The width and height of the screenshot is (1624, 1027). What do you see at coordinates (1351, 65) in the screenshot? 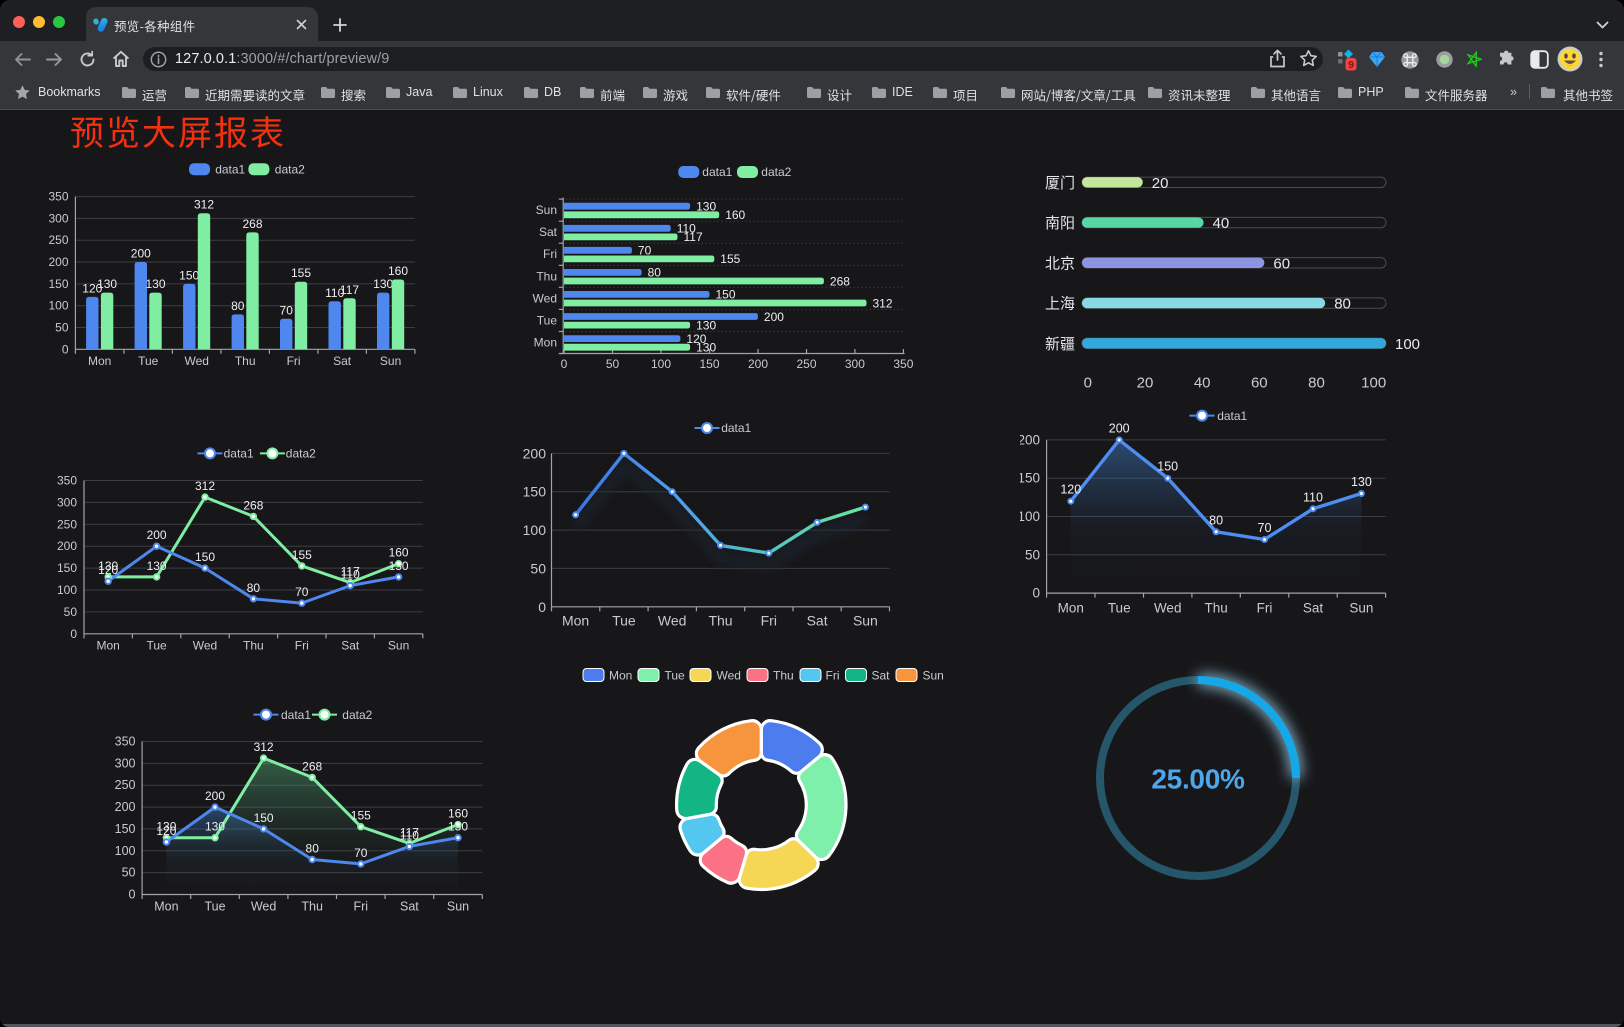
I see `svg-text: 9` at bounding box center [1351, 65].